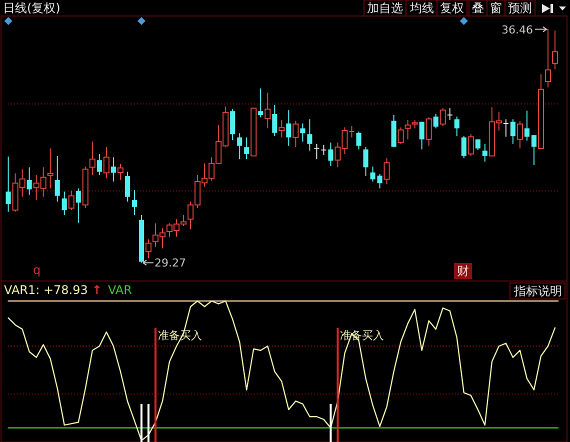 The image size is (570, 442). Describe the element at coordinates (37, 270) in the screenshot. I see `text: q` at that location.